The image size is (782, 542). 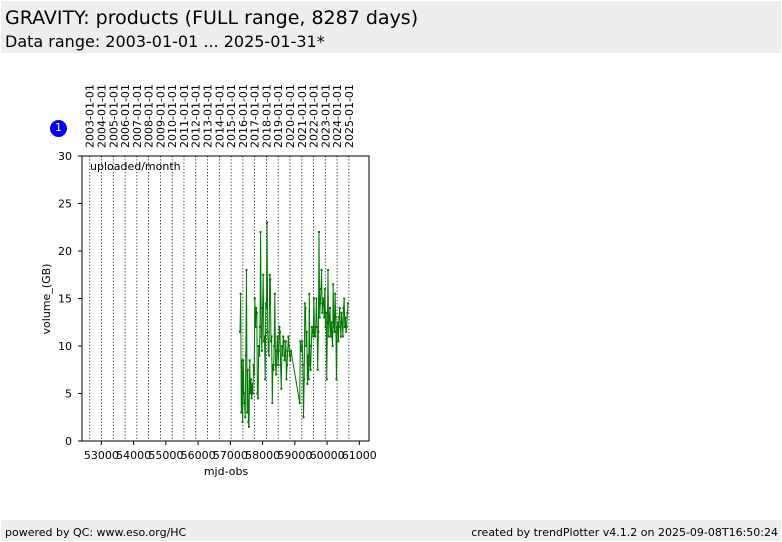 I want to click on year-label: 2005-01-01, so click(x=113, y=116).